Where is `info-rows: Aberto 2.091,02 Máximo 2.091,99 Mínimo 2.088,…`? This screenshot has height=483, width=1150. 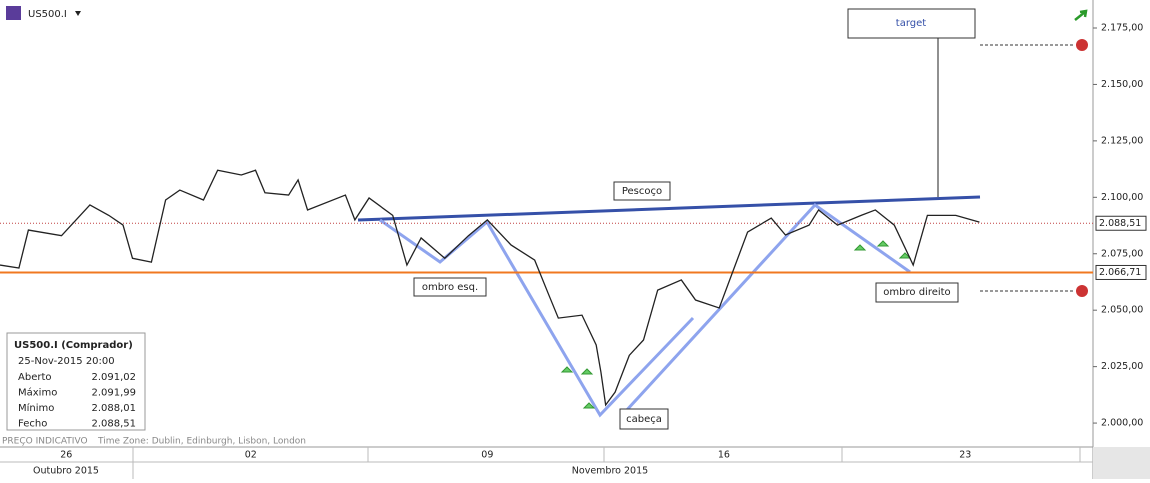 info-rows: Aberto 2.091,02 Máximo 2.091,99 Mínimo 2.088,… is located at coordinates (77, 401).